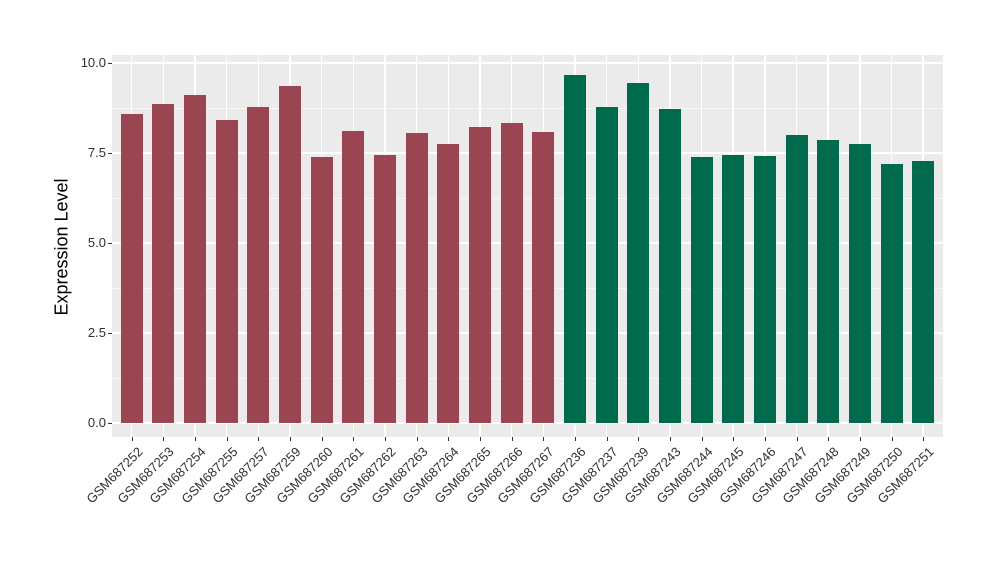 This screenshot has height=580, width=1000. Describe the element at coordinates (606, 264) in the screenshot. I see `bar-GSM687237` at that location.